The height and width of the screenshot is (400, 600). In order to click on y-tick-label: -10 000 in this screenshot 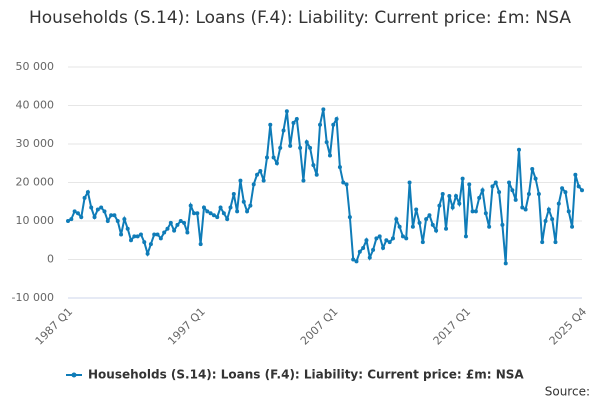, I will do `click(33, 297)`.